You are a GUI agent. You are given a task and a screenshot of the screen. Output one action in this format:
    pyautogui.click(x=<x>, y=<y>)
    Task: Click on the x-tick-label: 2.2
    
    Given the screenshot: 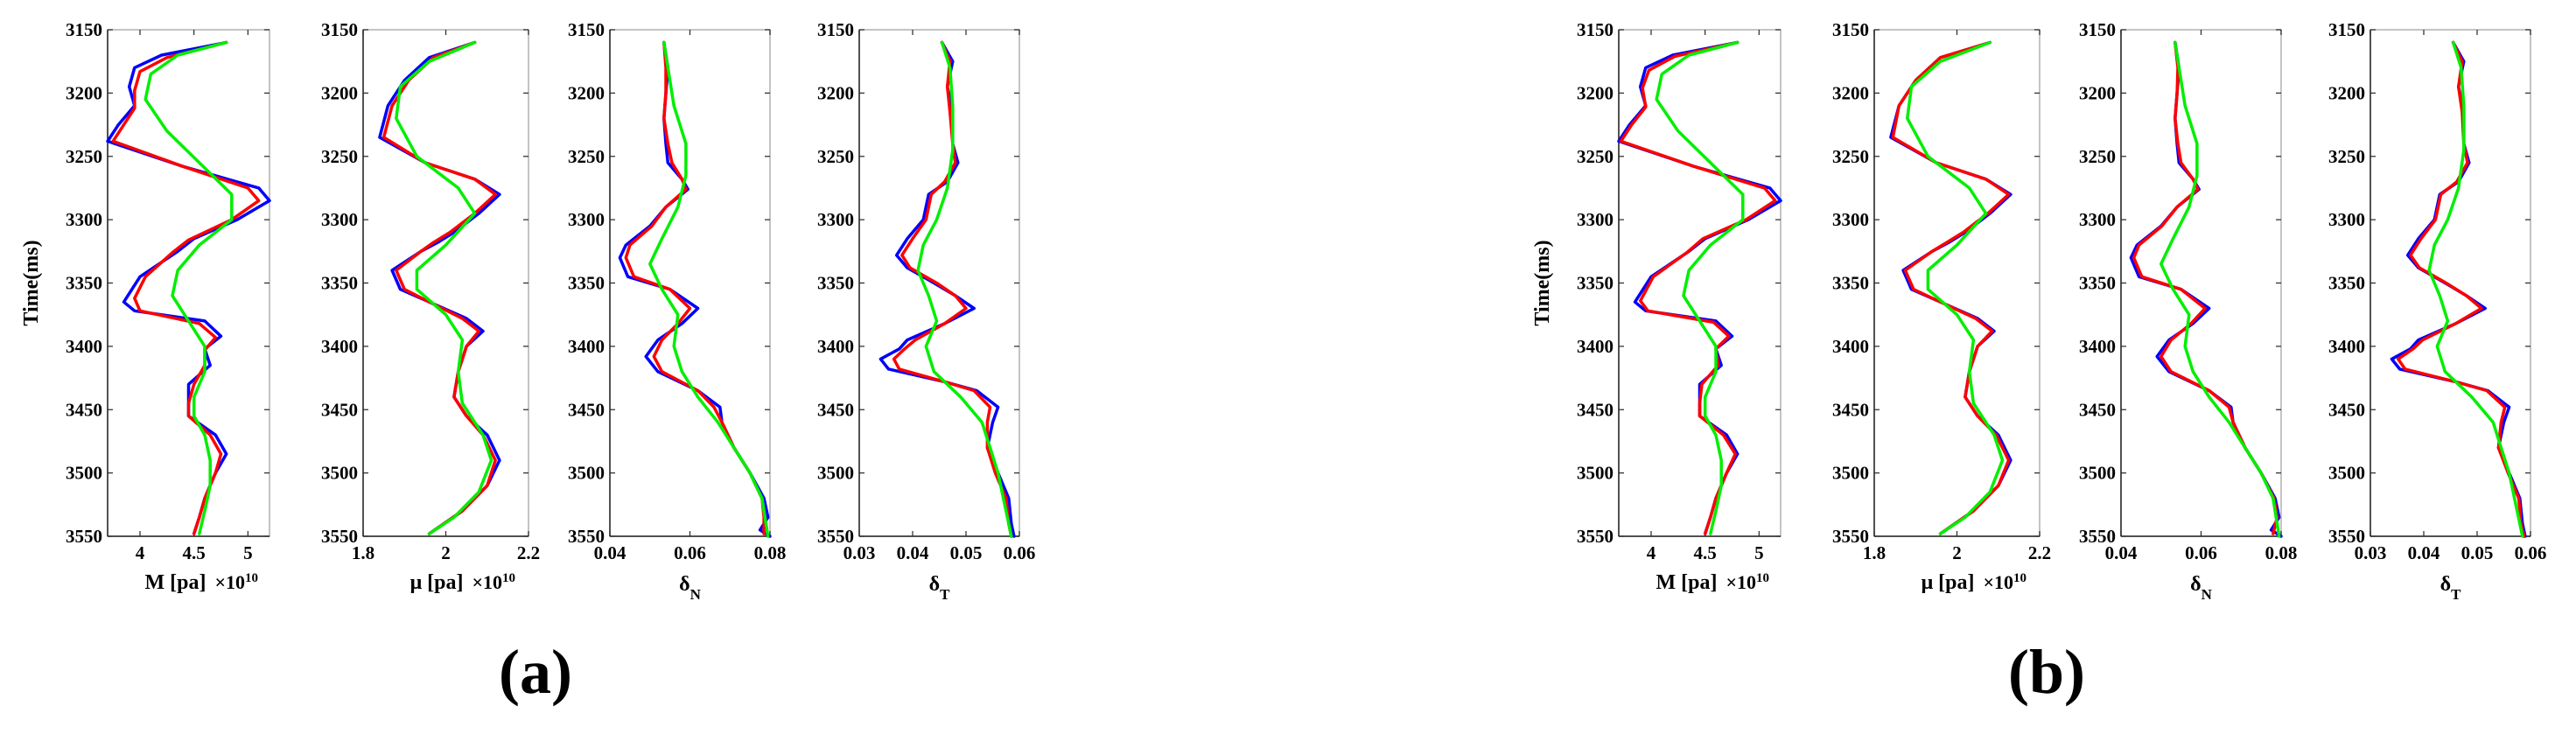 What is the action you would take?
    pyautogui.click(x=2039, y=552)
    